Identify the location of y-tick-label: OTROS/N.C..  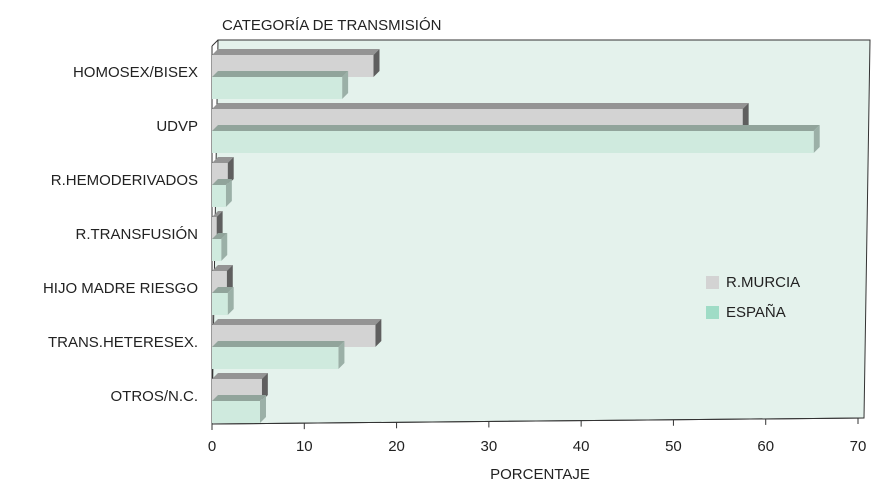
(154, 396).